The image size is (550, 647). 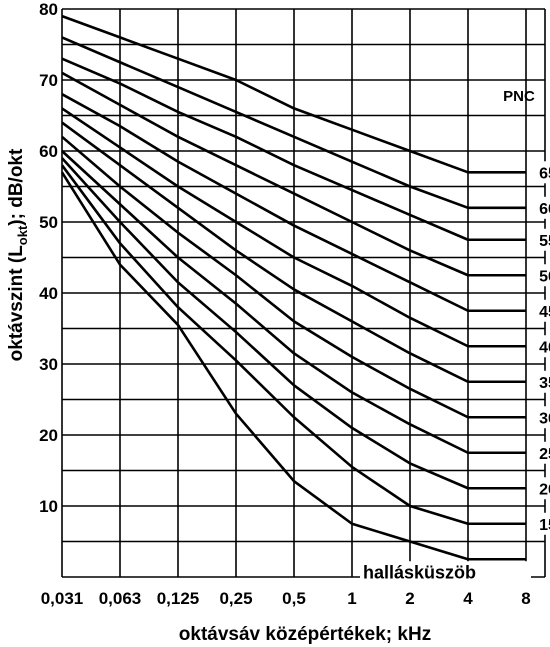 What do you see at coordinates (294, 598) in the screenshot?
I see `x-tick-label: 0,5` at bounding box center [294, 598].